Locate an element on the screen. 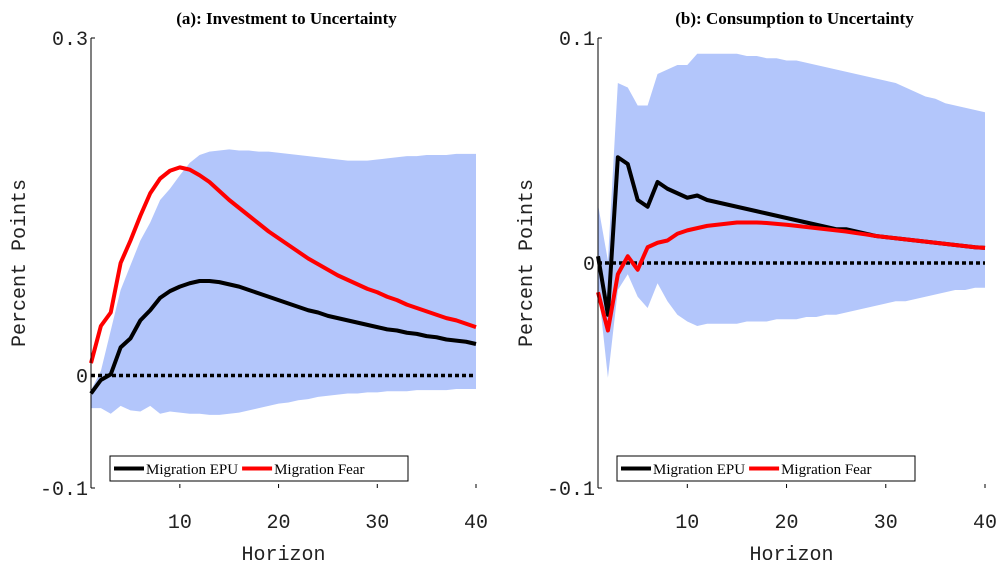  y-tick-label: 0.3 is located at coordinates (70, 40).